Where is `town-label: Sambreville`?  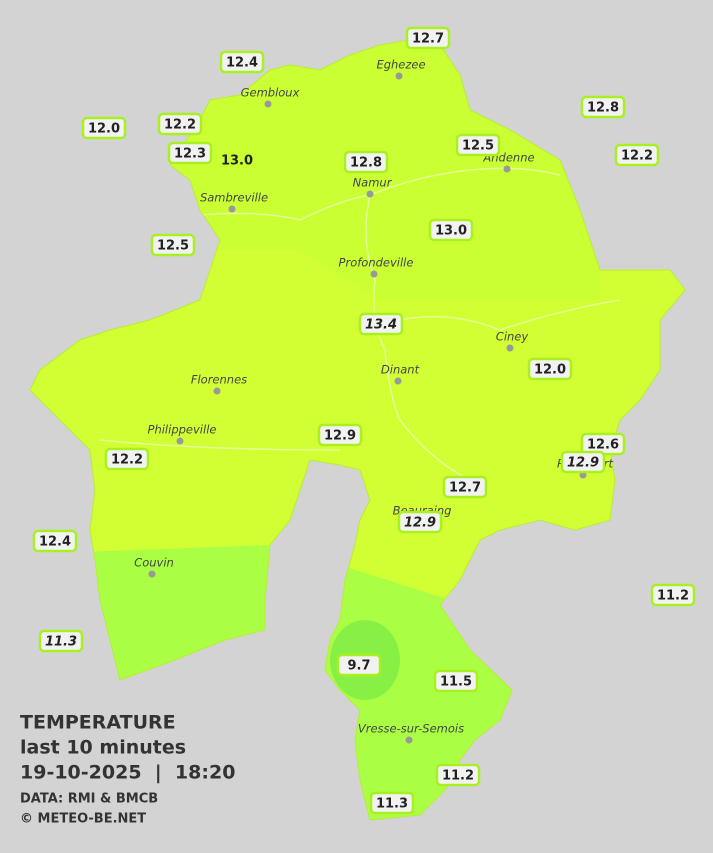
town-label: Sambreville is located at coordinates (234, 198).